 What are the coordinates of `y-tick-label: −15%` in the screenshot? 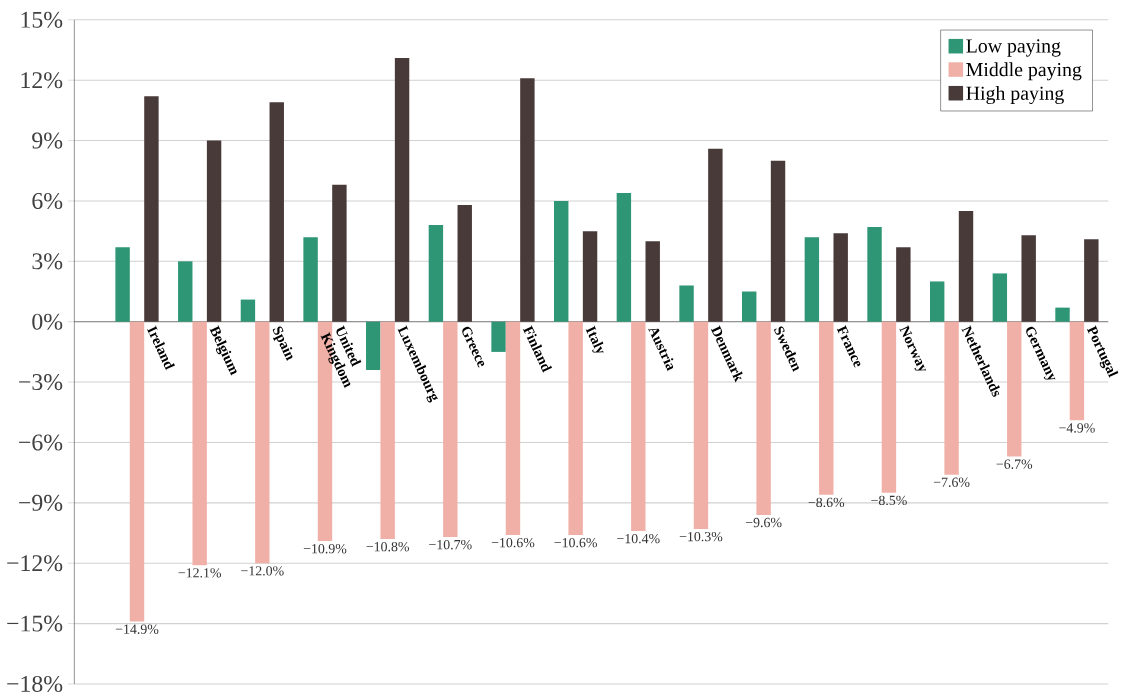 It's located at (35, 623).